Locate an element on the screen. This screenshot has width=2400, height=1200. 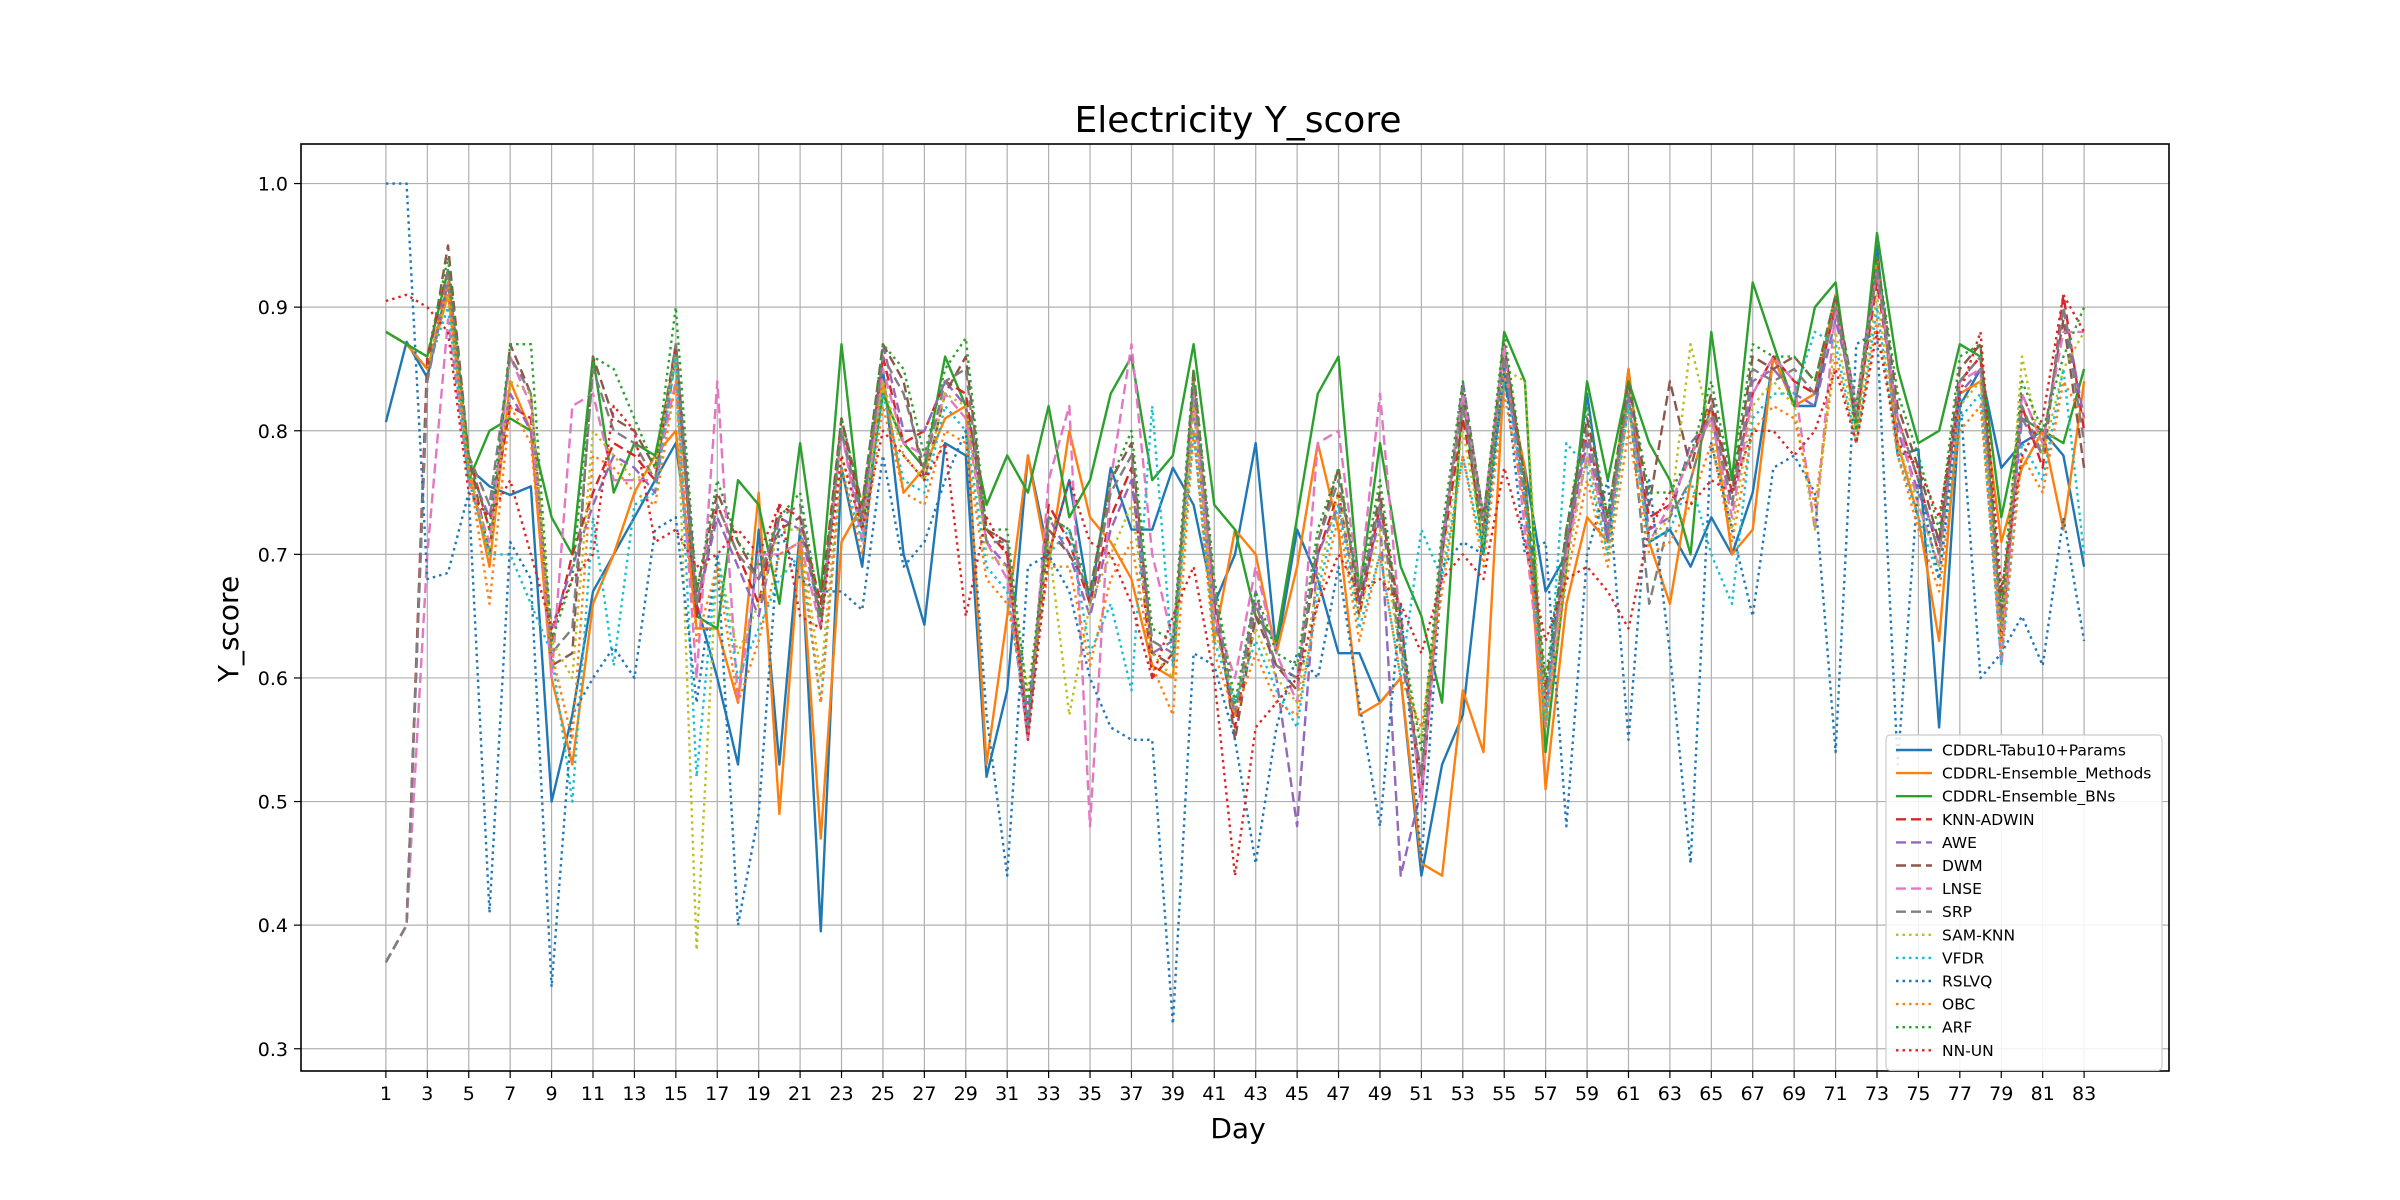
x-tick-label: 75 is located at coordinates (1918, 1094).